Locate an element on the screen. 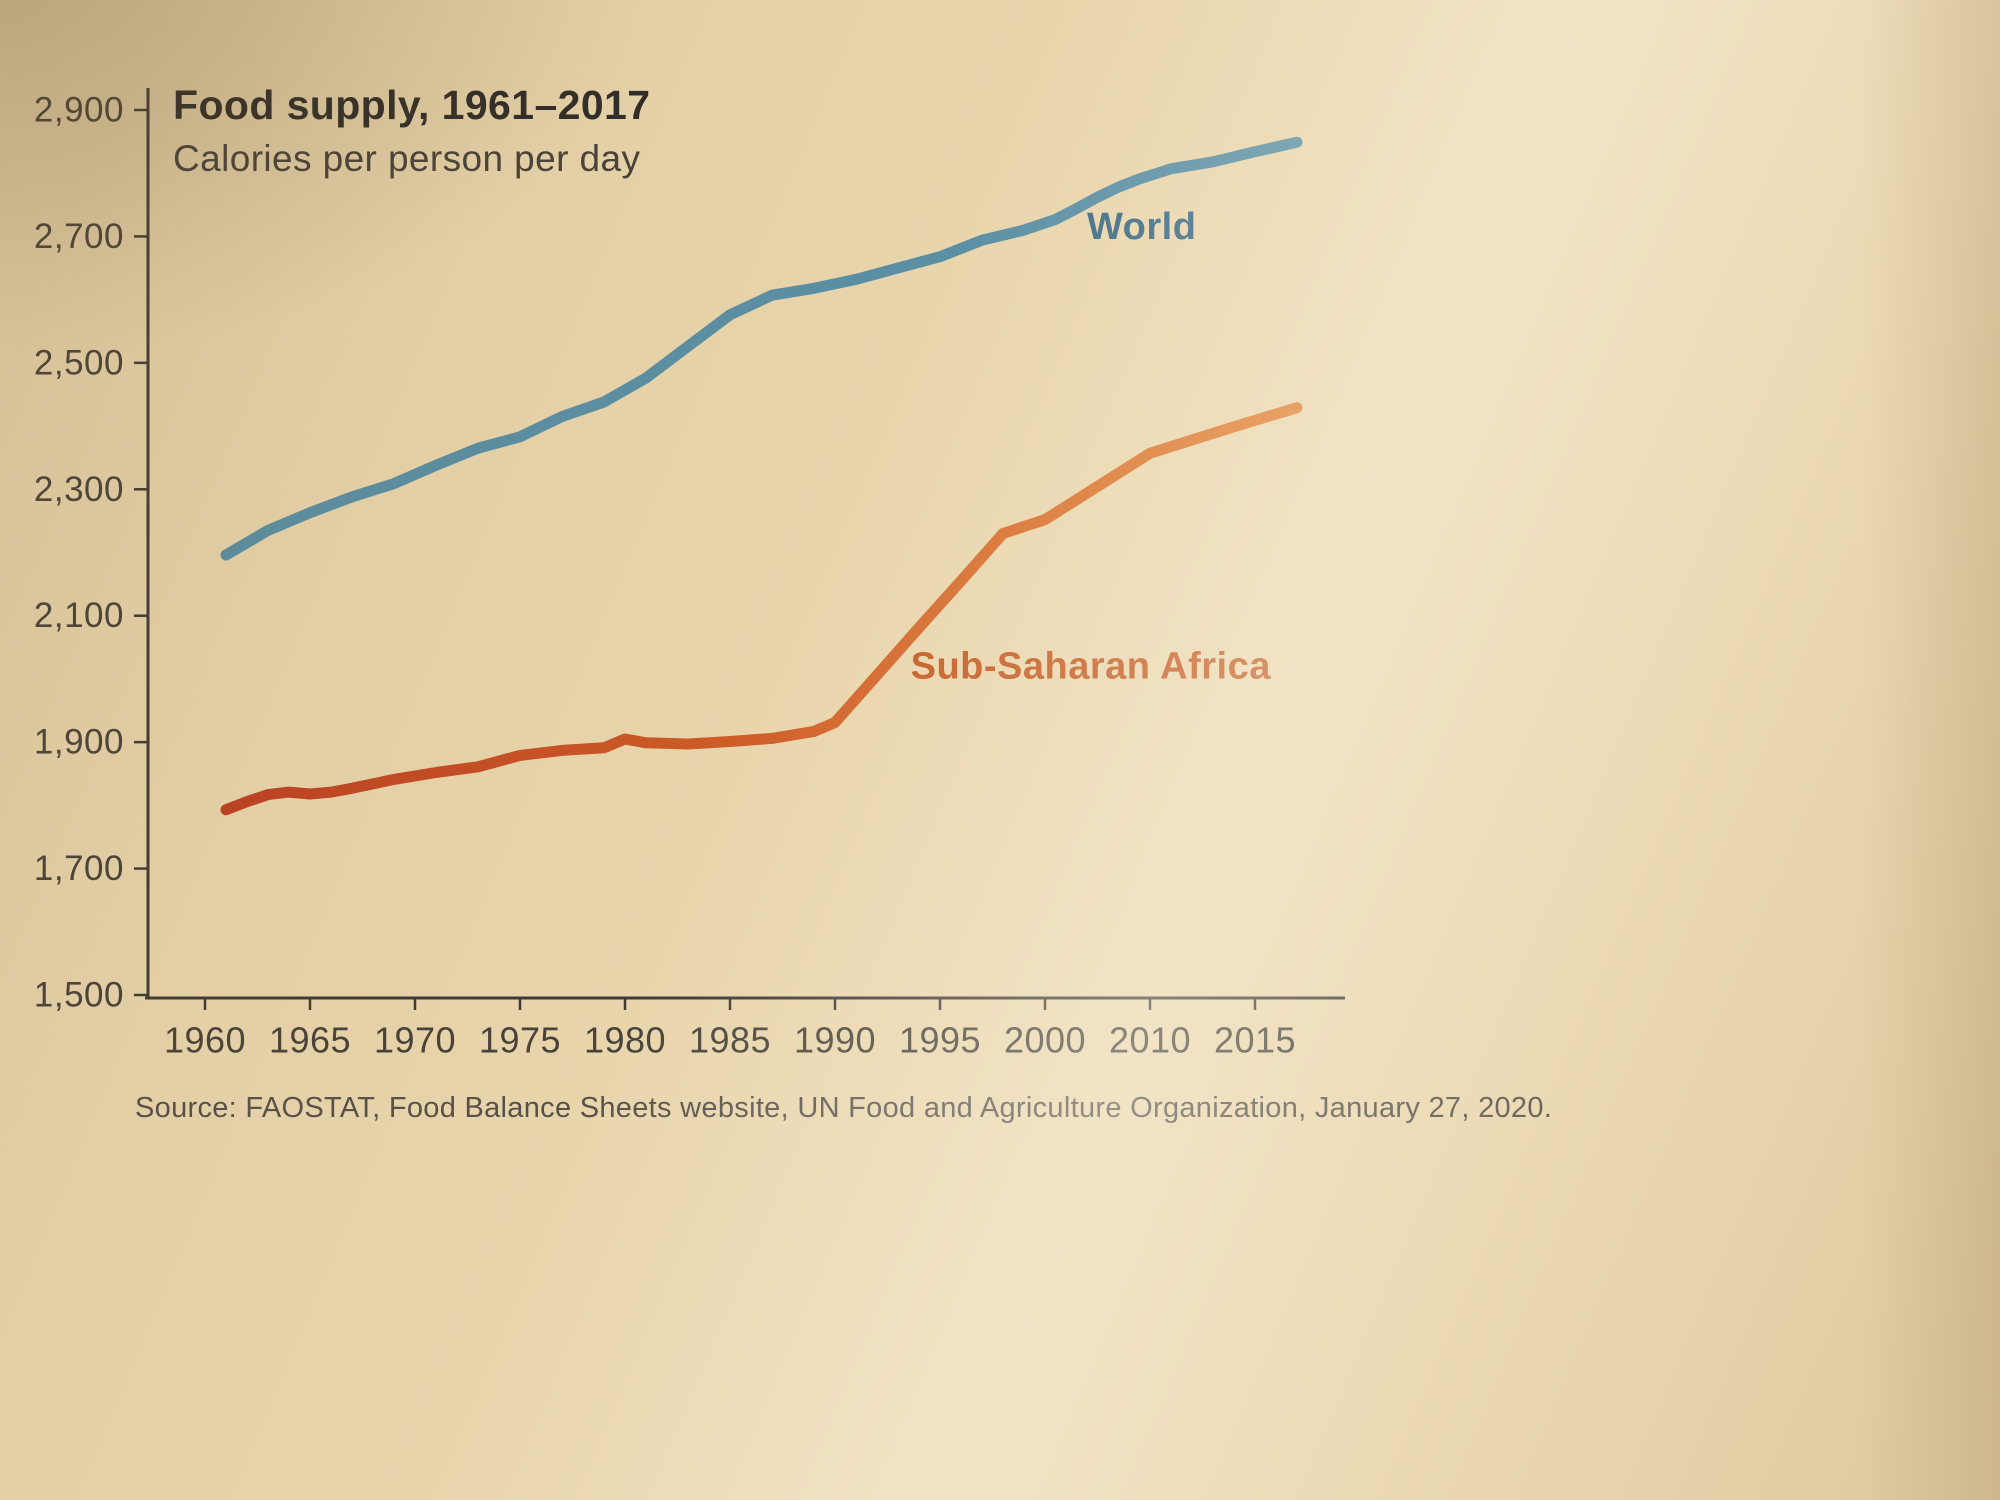  x-tick-label: 1990 is located at coordinates (835, 1039).